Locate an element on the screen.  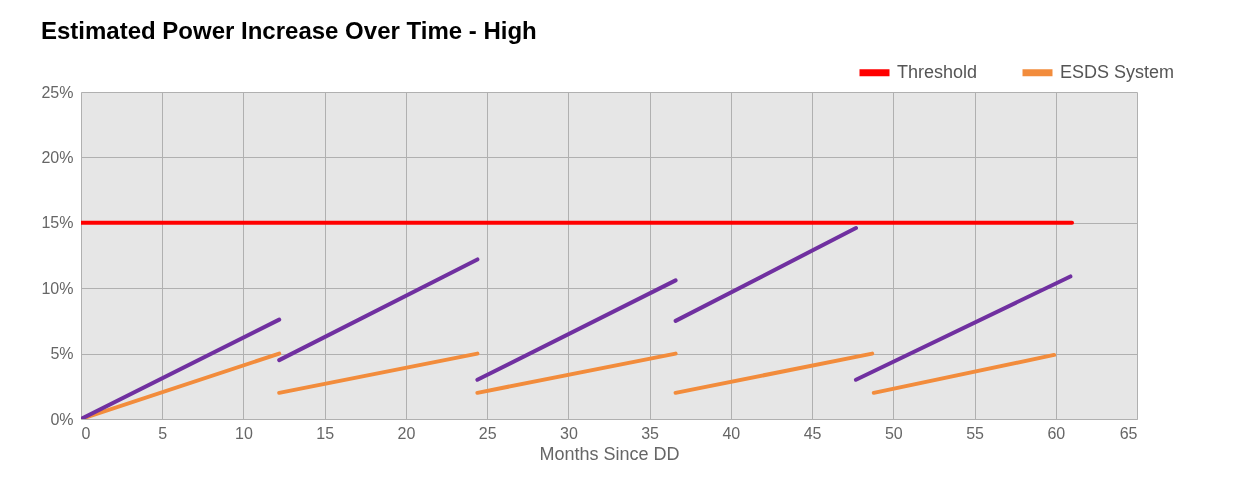
legend-label: Threshold is located at coordinates (937, 71).